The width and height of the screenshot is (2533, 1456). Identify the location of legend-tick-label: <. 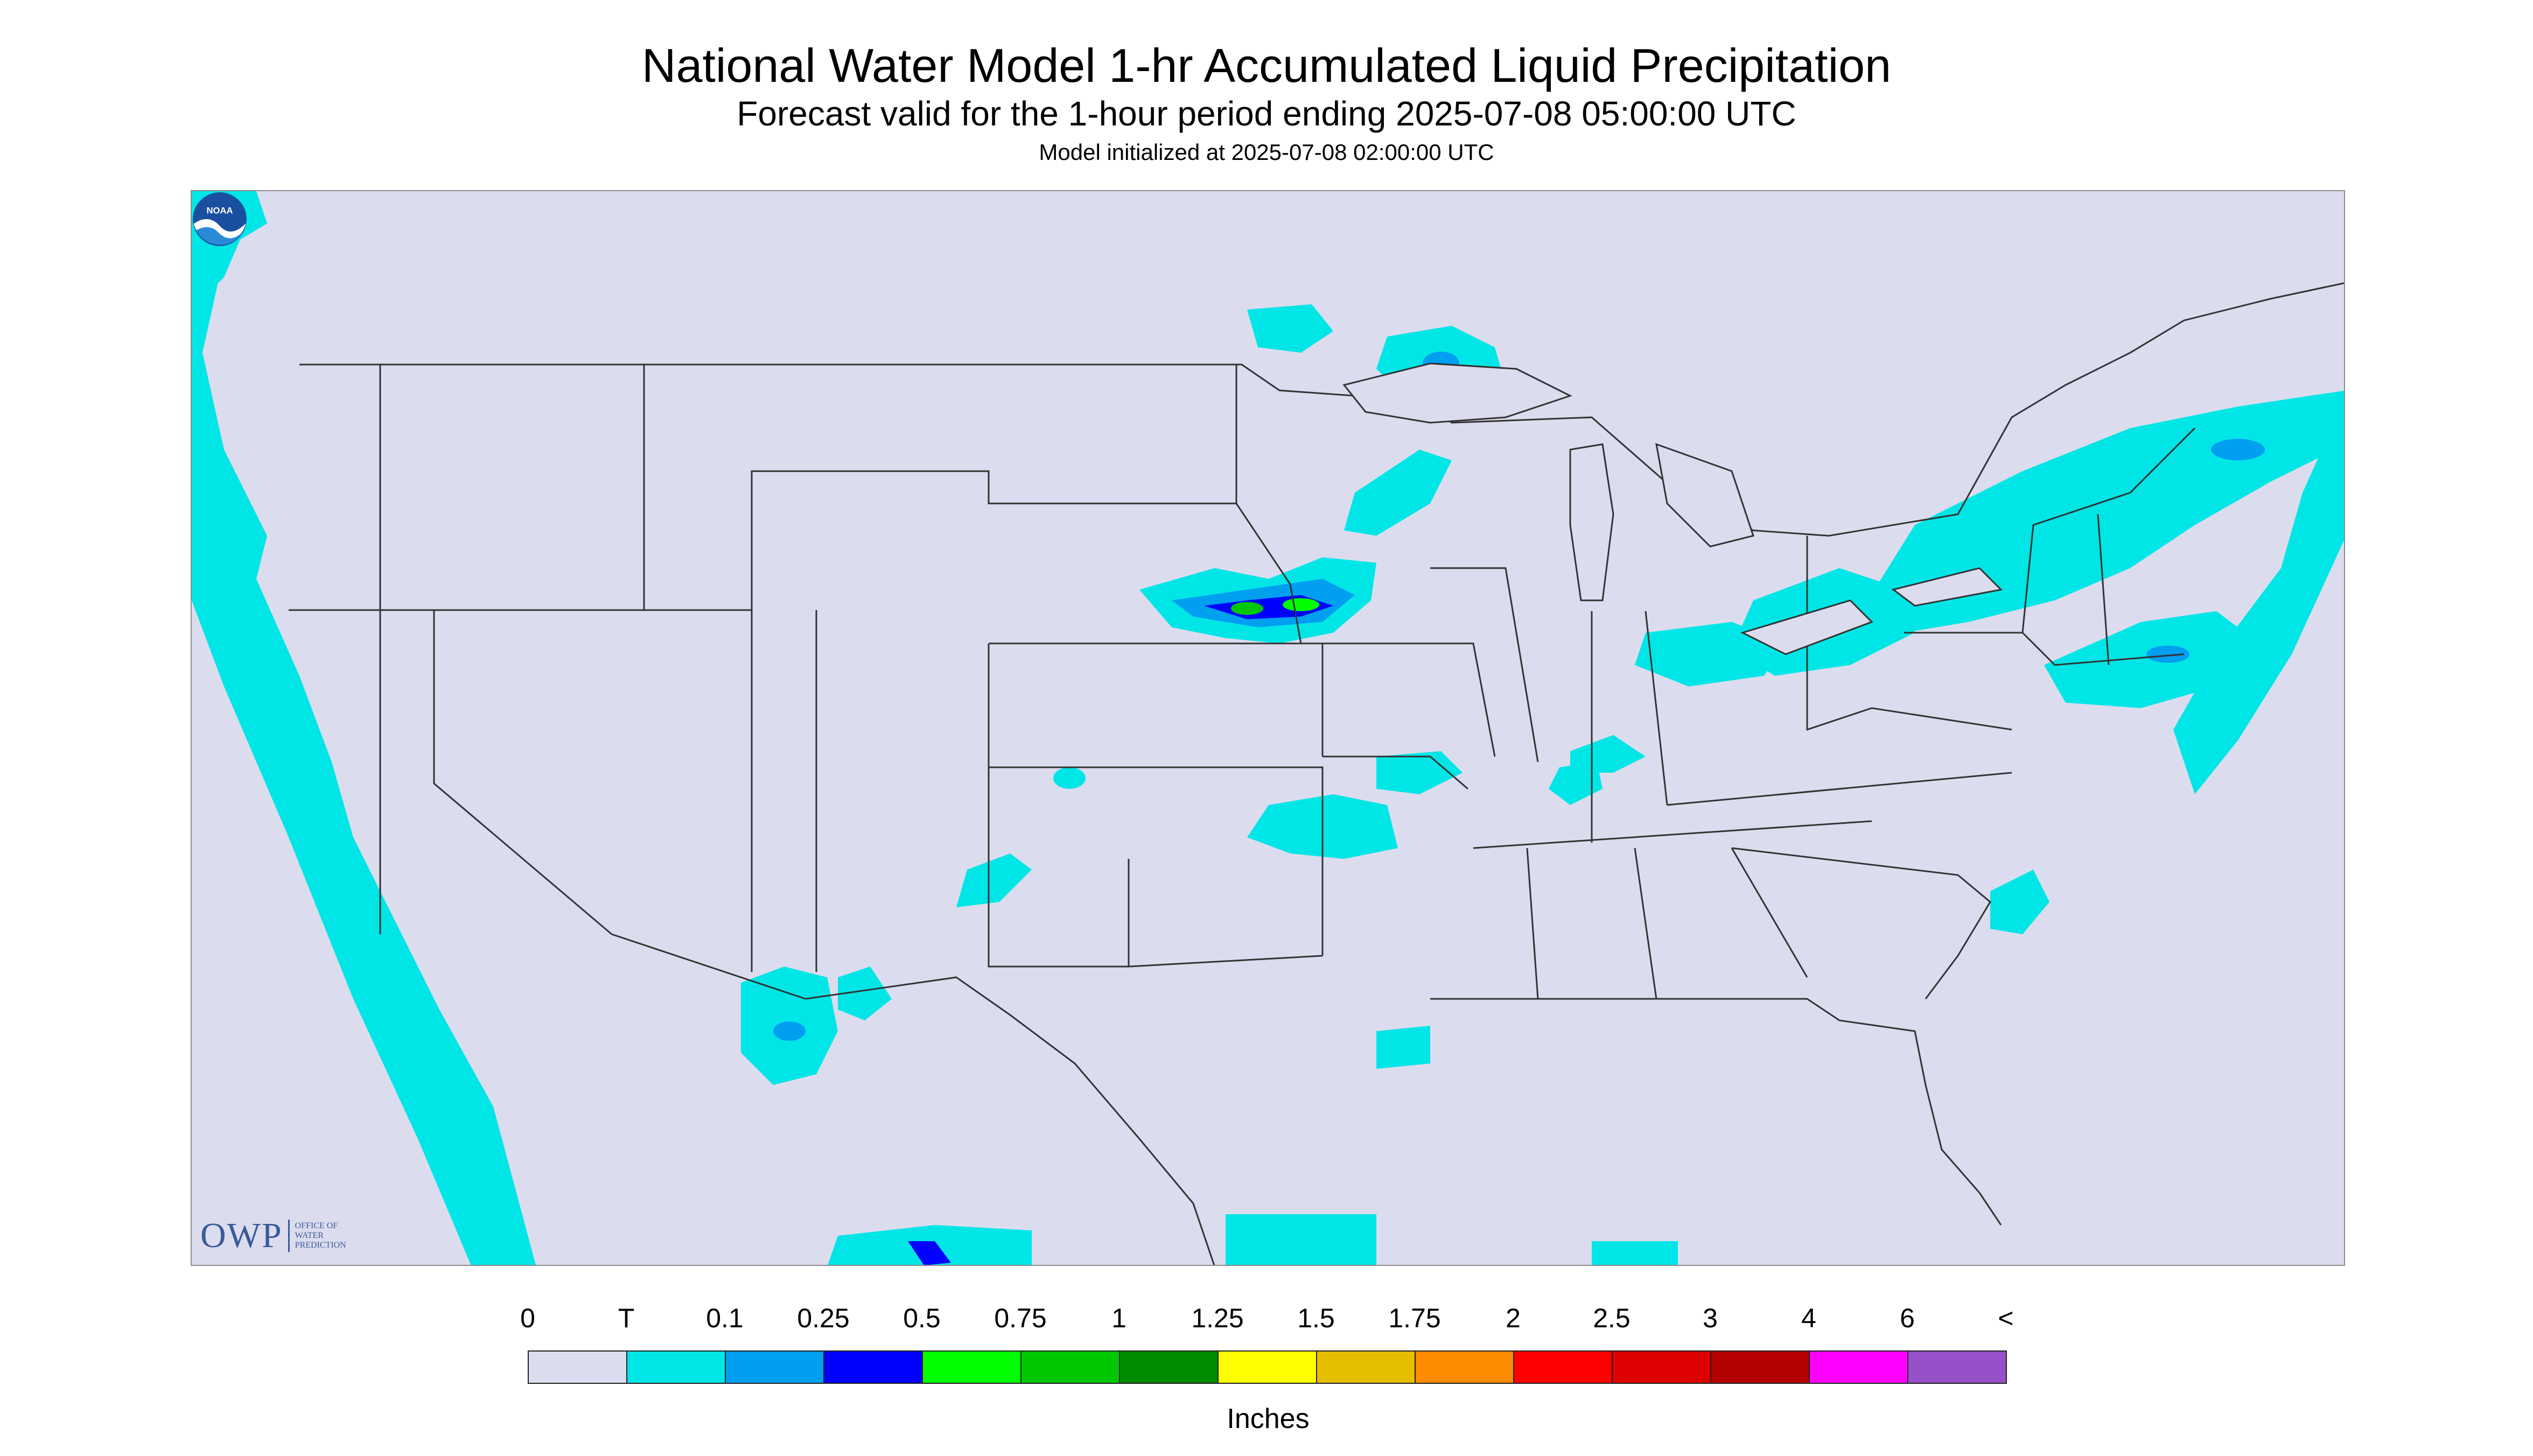
(2006, 1318).